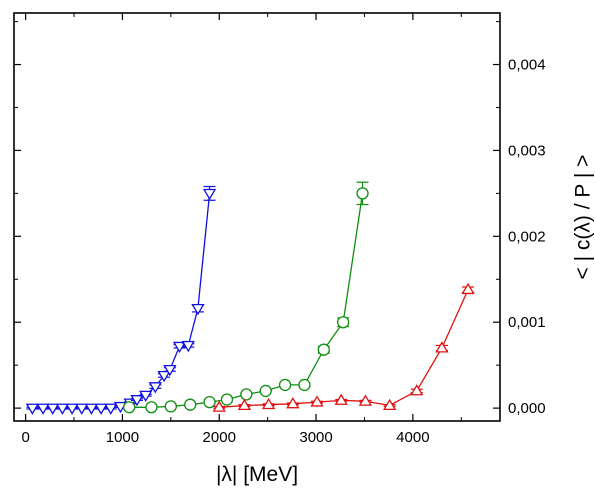  I want to click on x-tick-label: 3000, so click(315, 437).